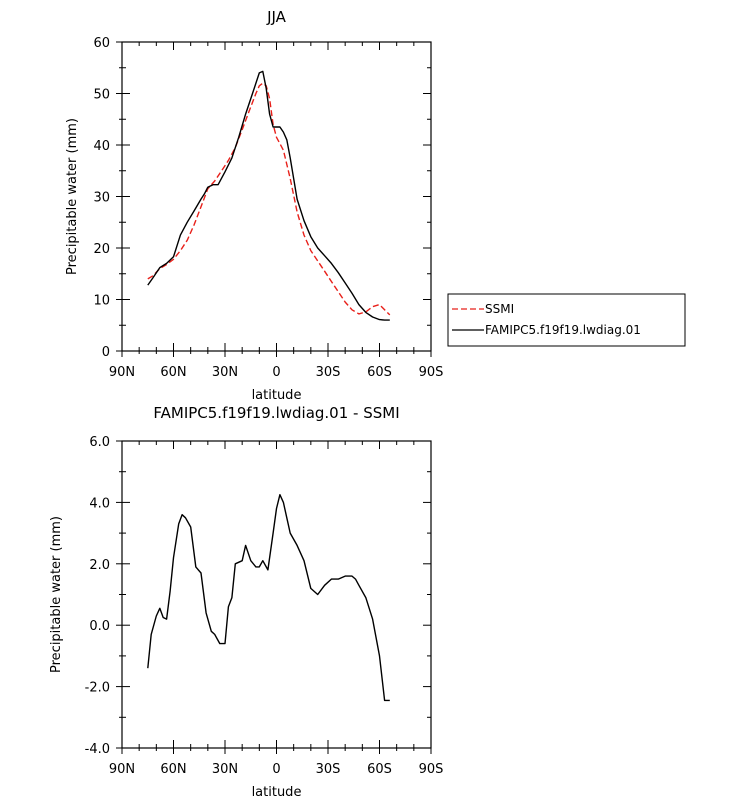 Image resolution: width=733 pixels, height=806 pixels. I want to click on legend-box, so click(566, 320).